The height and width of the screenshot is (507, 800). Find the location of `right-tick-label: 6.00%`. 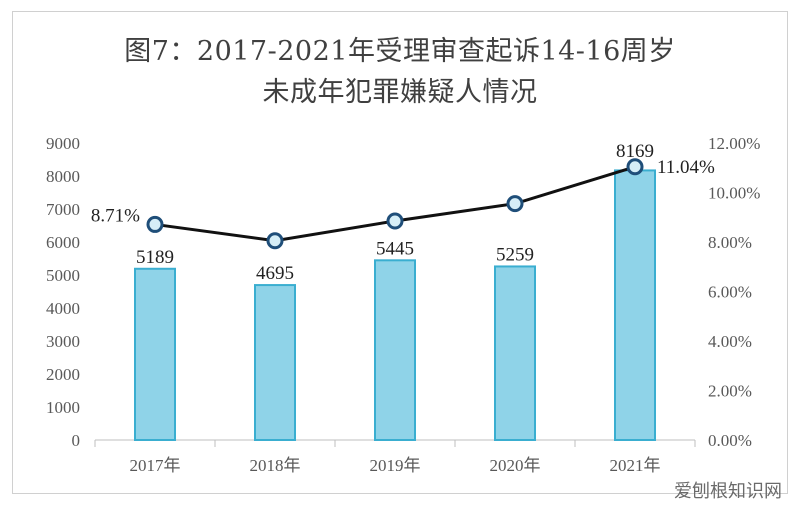

right-tick-label: 6.00% is located at coordinates (730, 292).